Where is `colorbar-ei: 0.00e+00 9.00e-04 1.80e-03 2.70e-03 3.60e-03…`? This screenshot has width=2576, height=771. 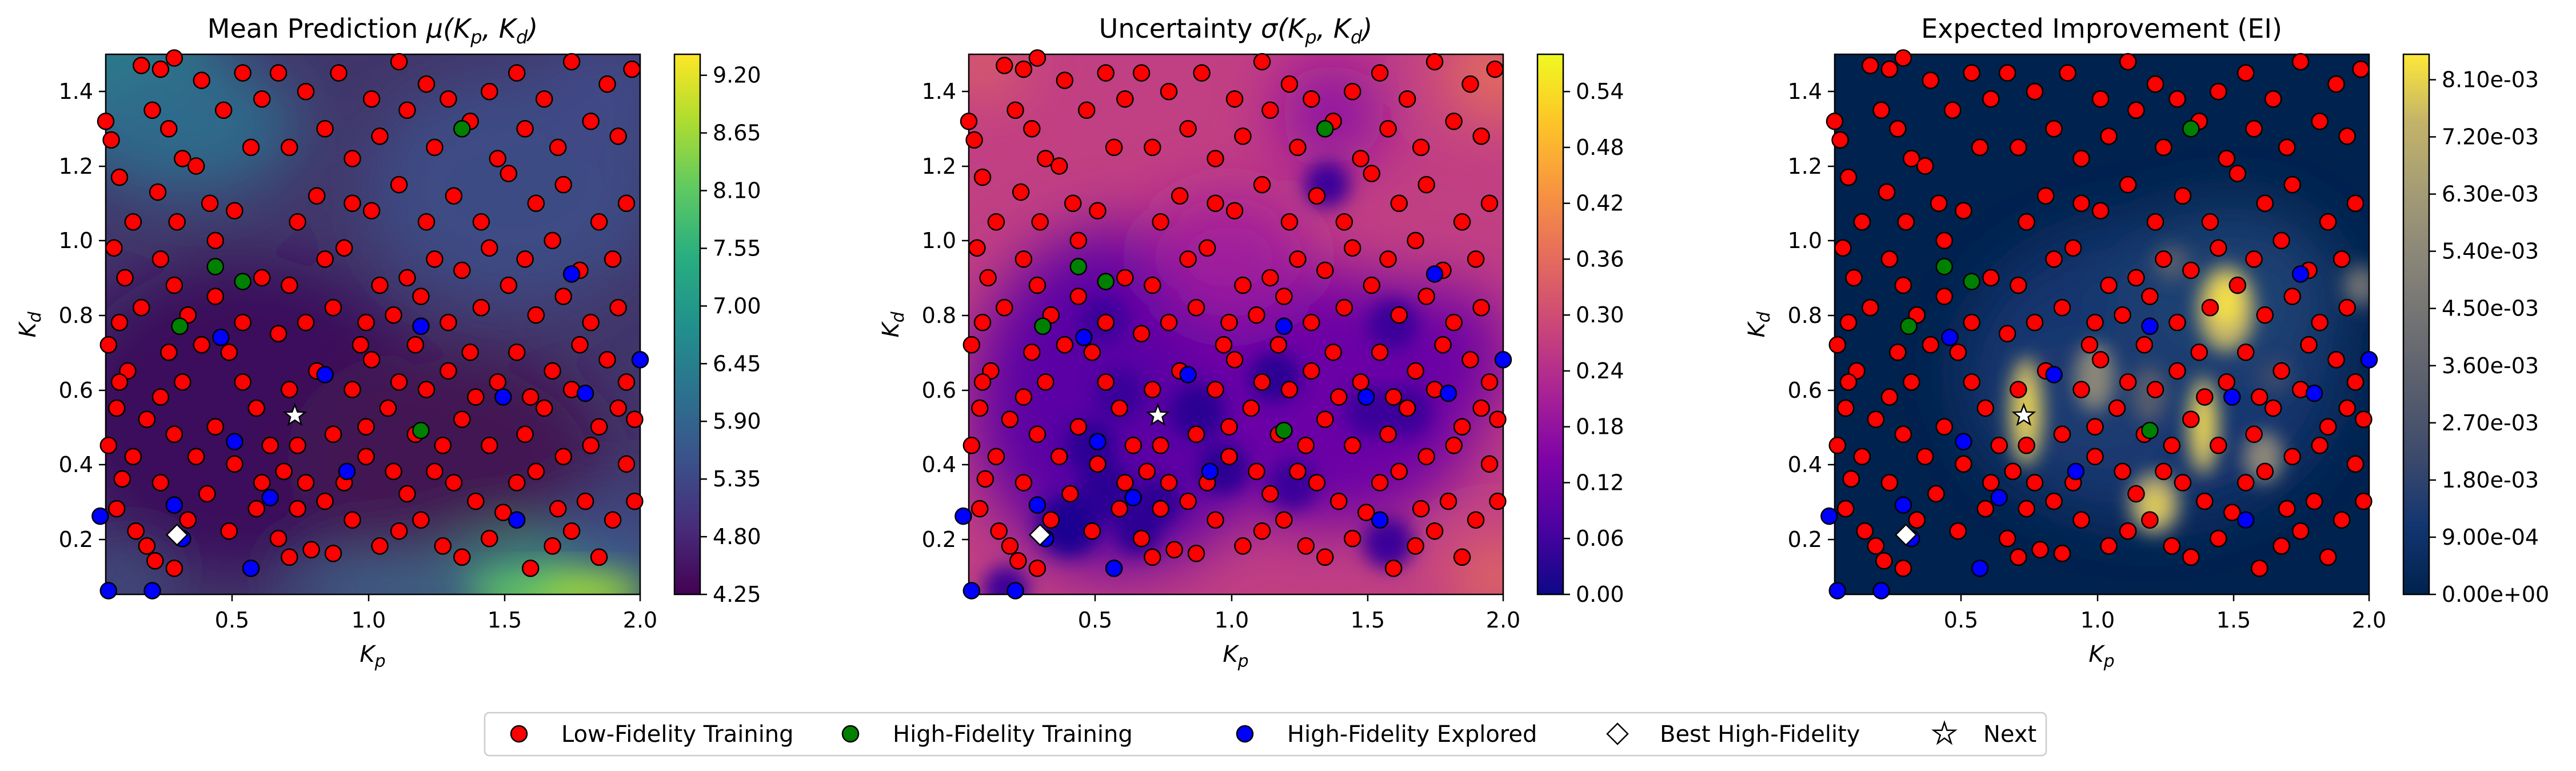 colorbar-ei: 0.00e+00 9.00e-04 1.80e-03 2.70e-03 3.60e-03… is located at coordinates (2475, 330).